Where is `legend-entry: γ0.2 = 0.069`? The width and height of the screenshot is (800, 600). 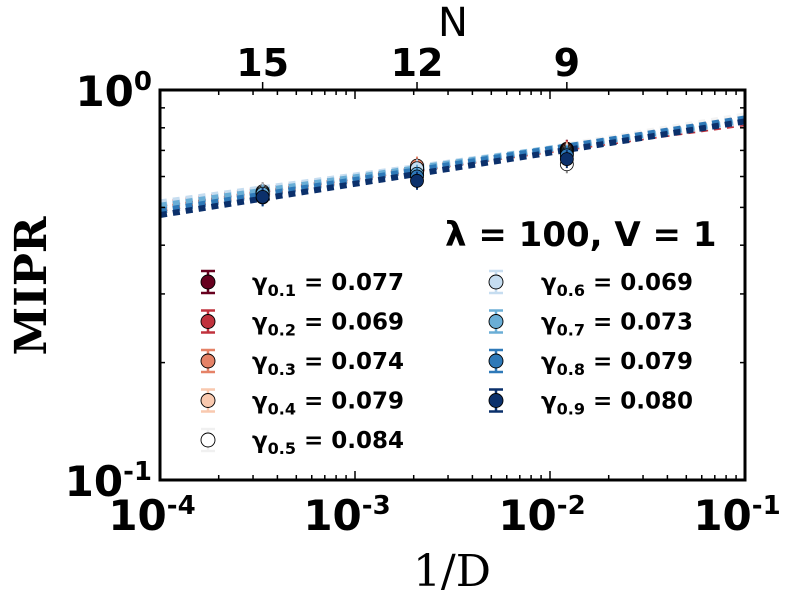
legend-entry: γ0.2 = 0.069 is located at coordinates (302, 324).